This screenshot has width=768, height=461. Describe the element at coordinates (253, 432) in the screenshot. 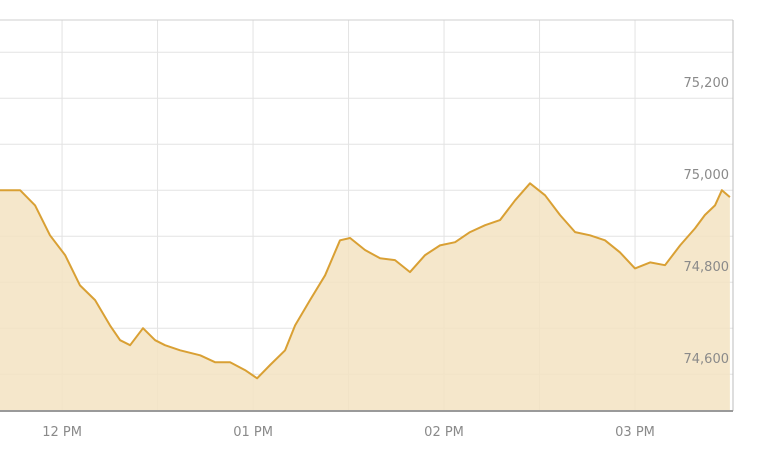

I see `x-tick-label: 01 PM` at that location.